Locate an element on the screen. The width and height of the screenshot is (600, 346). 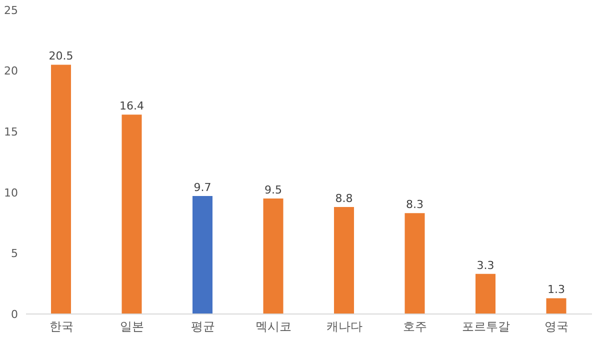
data-label: 8.8 is located at coordinates (344, 198).